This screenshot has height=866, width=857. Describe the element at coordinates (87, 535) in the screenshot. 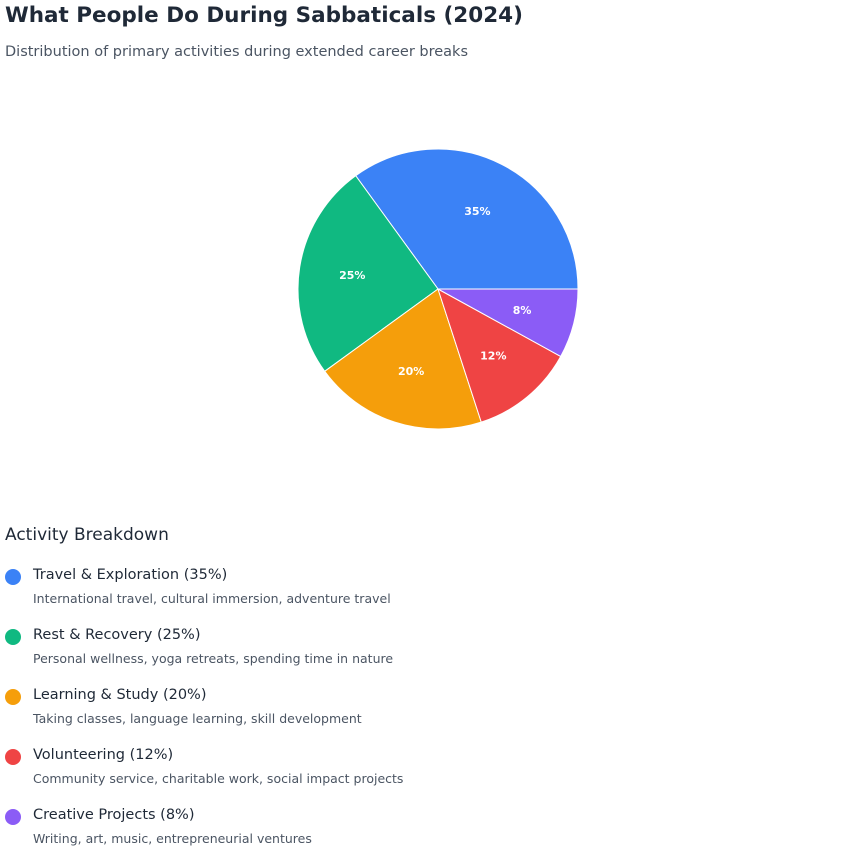

I see `breakdown-heading: Activity Breakdown` at that location.